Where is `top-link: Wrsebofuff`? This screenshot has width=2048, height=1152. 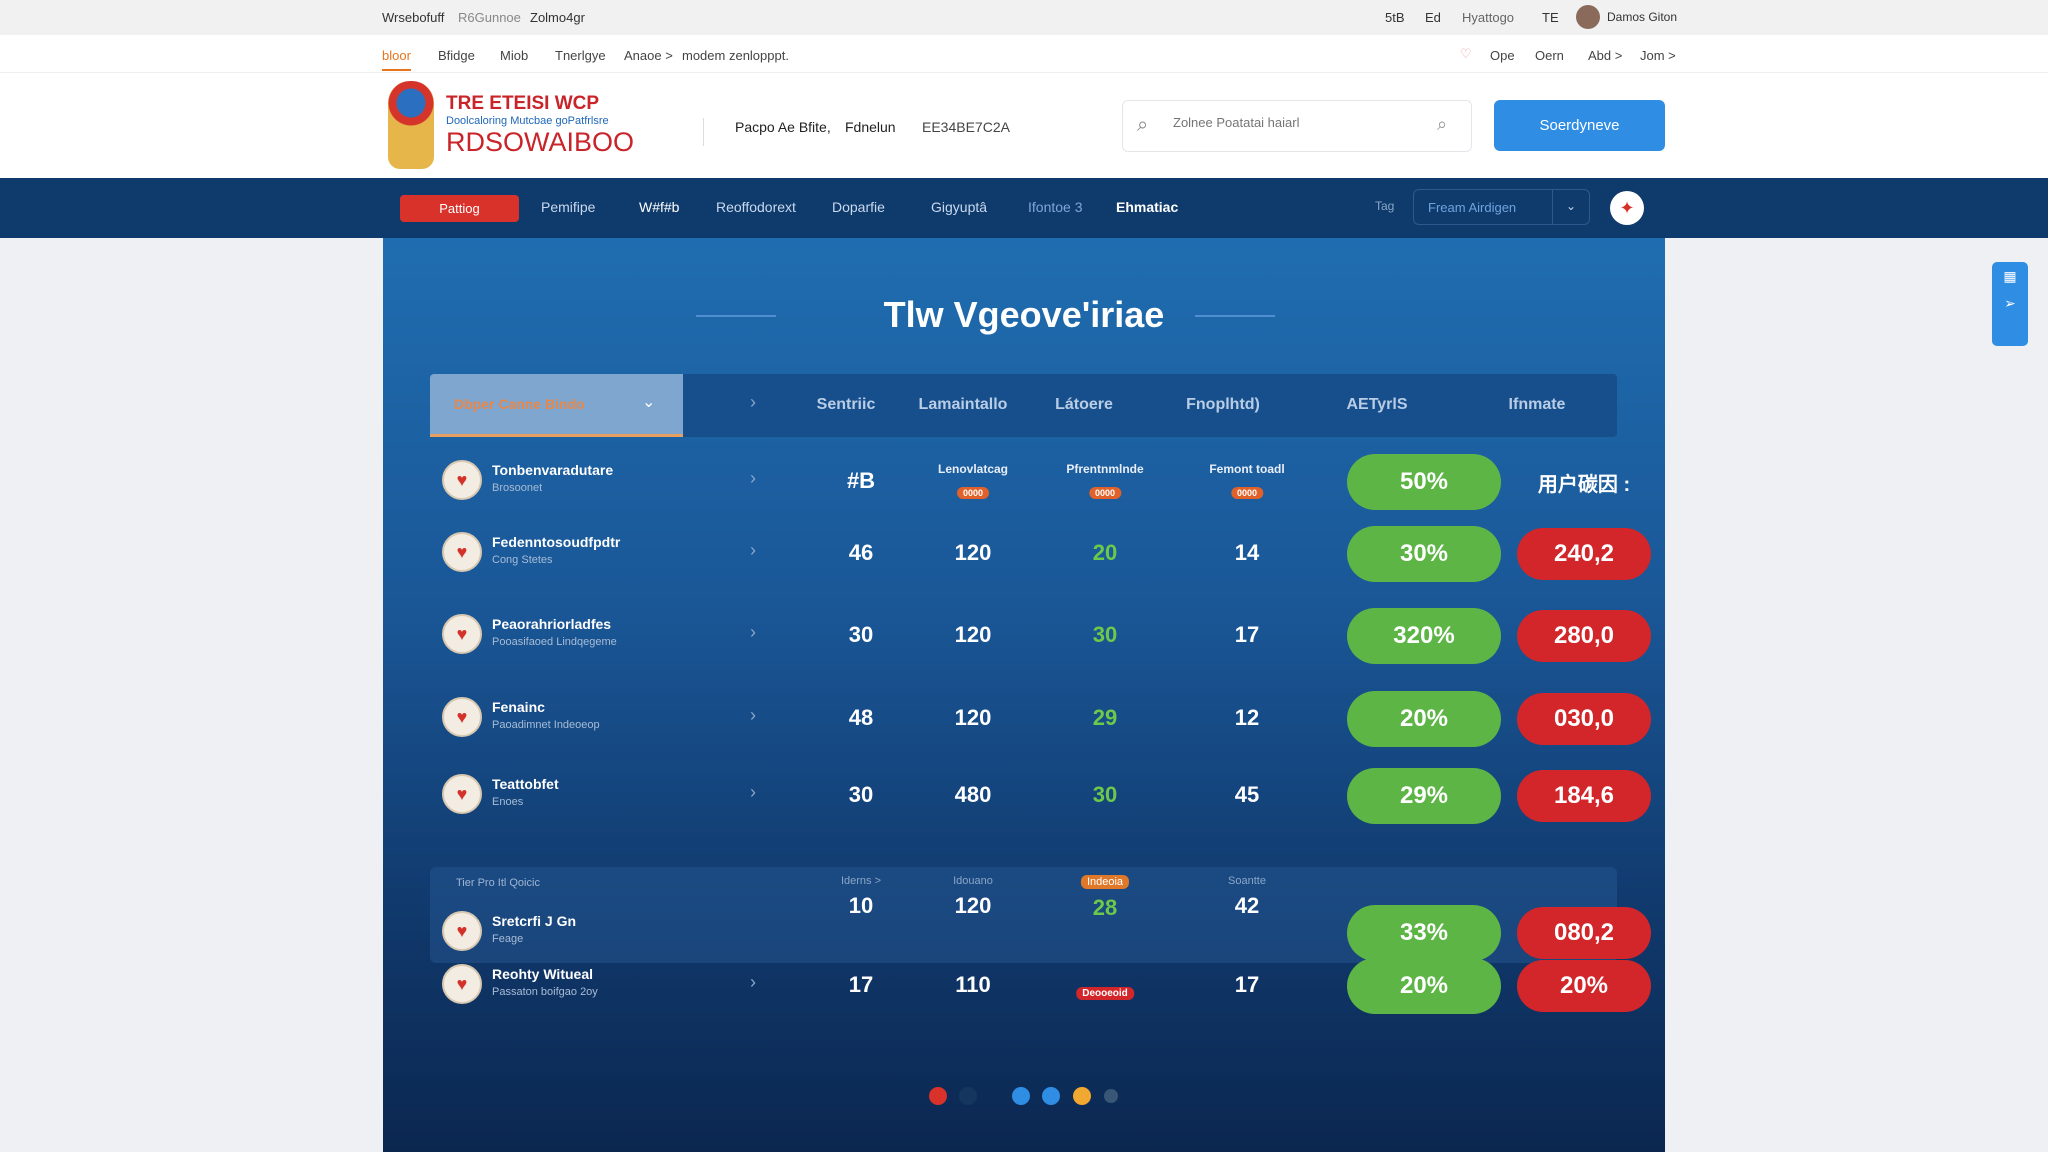
top-link: Wrsebofuff is located at coordinates (413, 17).